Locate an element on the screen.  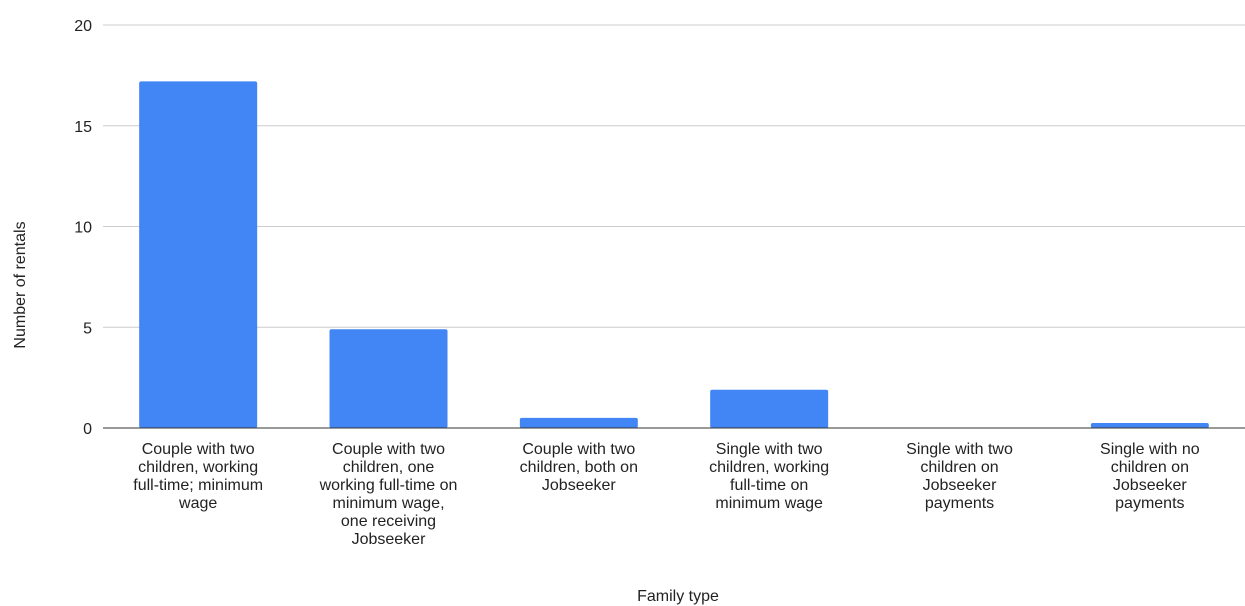
category-label-line: full-time; minimum is located at coordinates (198, 485).